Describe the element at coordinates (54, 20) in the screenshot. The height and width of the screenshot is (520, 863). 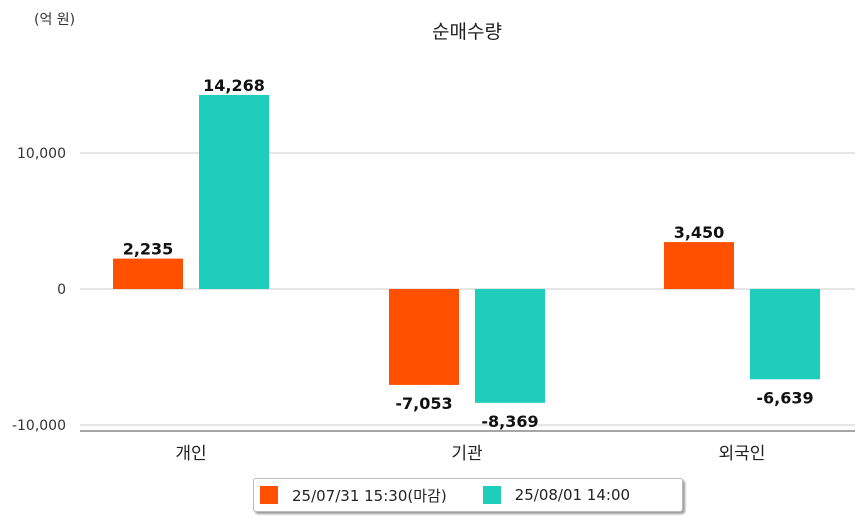
I see `unit-label: (억 원)` at that location.